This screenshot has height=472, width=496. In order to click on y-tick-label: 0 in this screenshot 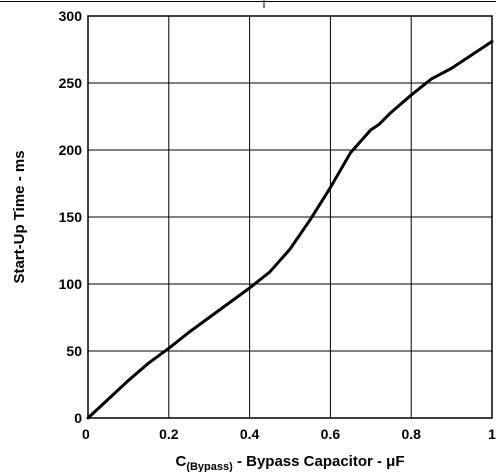, I will do `click(78, 418)`.